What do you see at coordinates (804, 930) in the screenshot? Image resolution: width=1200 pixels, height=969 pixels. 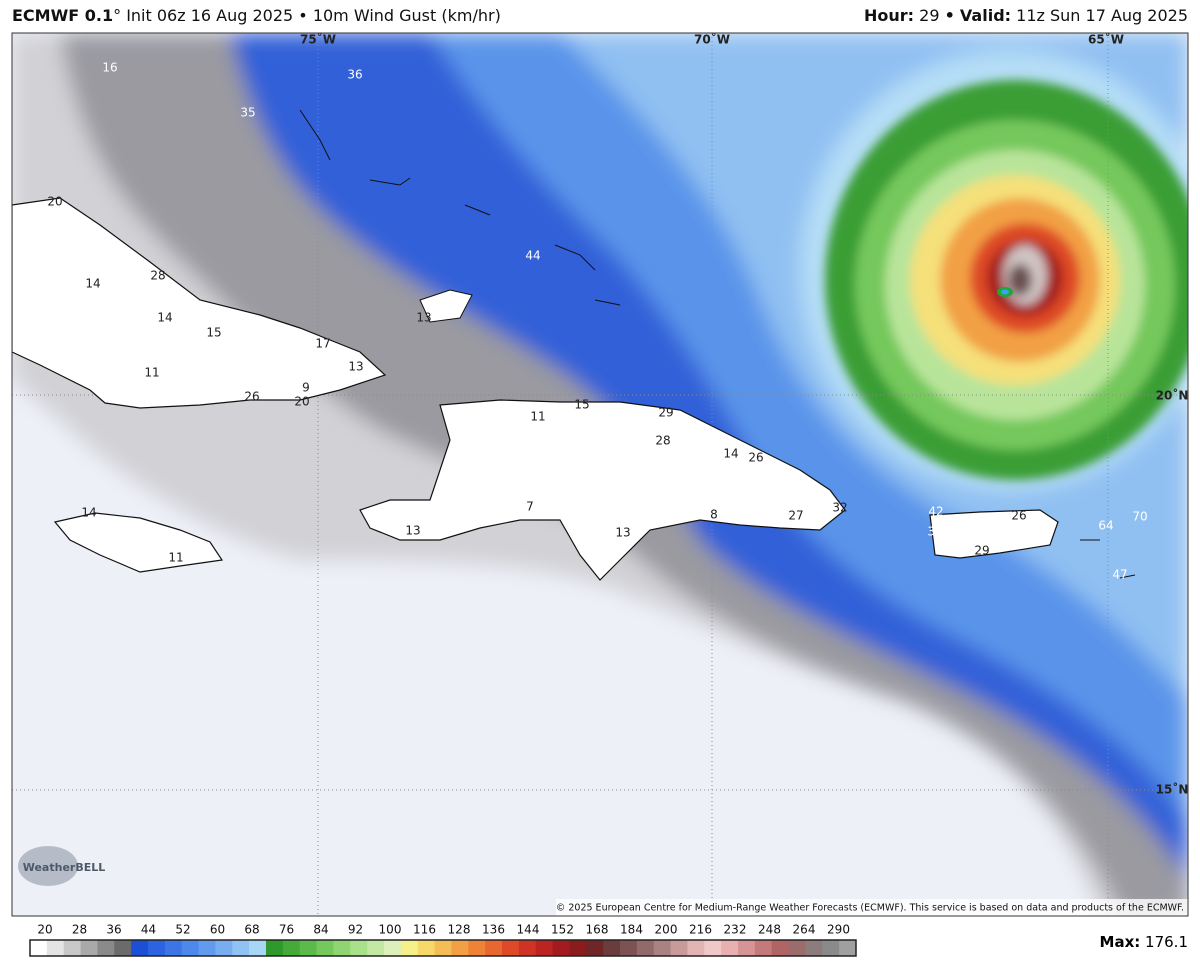 I see `colorbar-tick-label: 264` at bounding box center [804, 930].